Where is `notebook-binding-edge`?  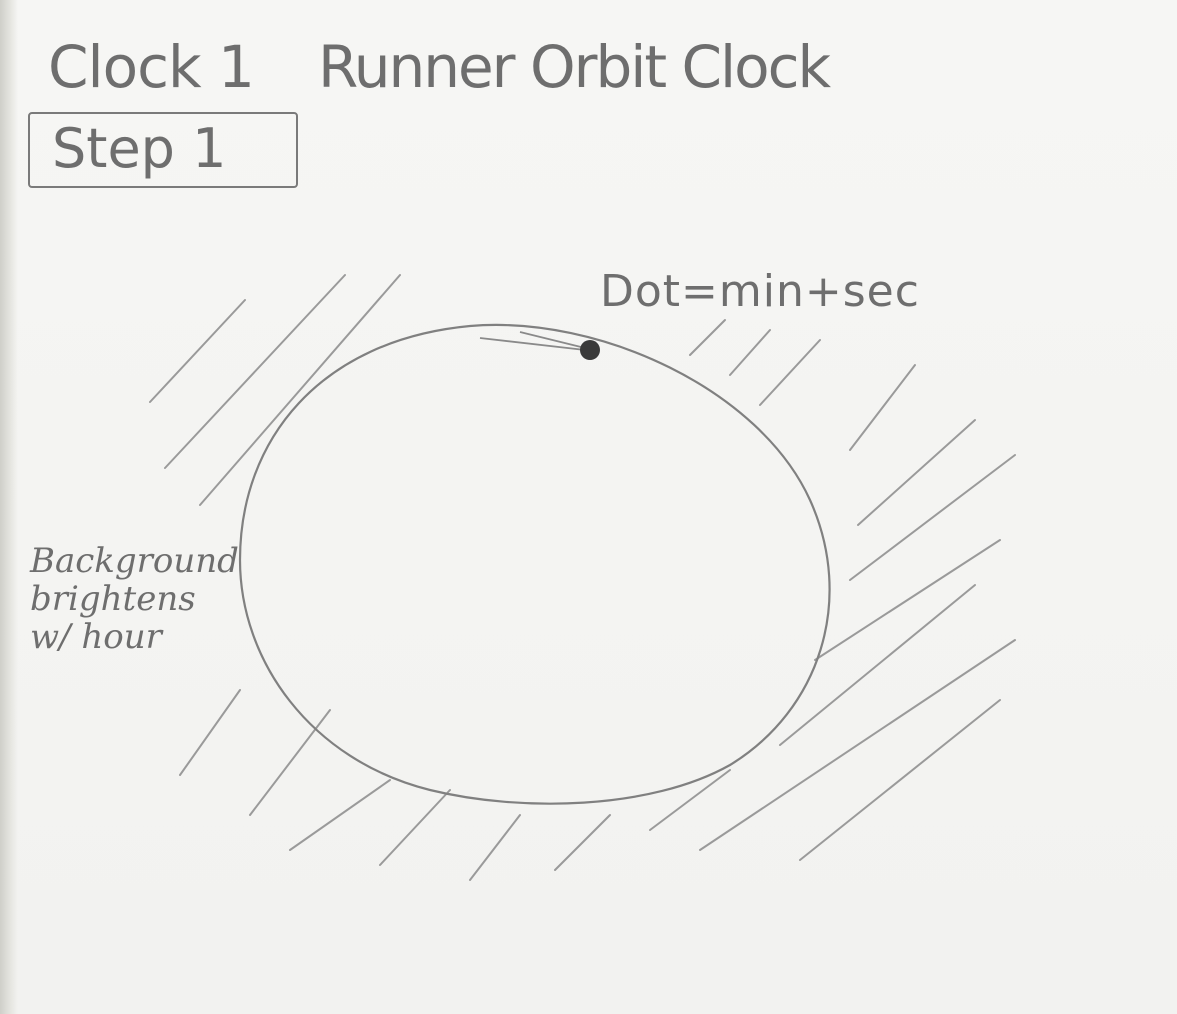 notebook-binding-edge is located at coordinates (9, 507).